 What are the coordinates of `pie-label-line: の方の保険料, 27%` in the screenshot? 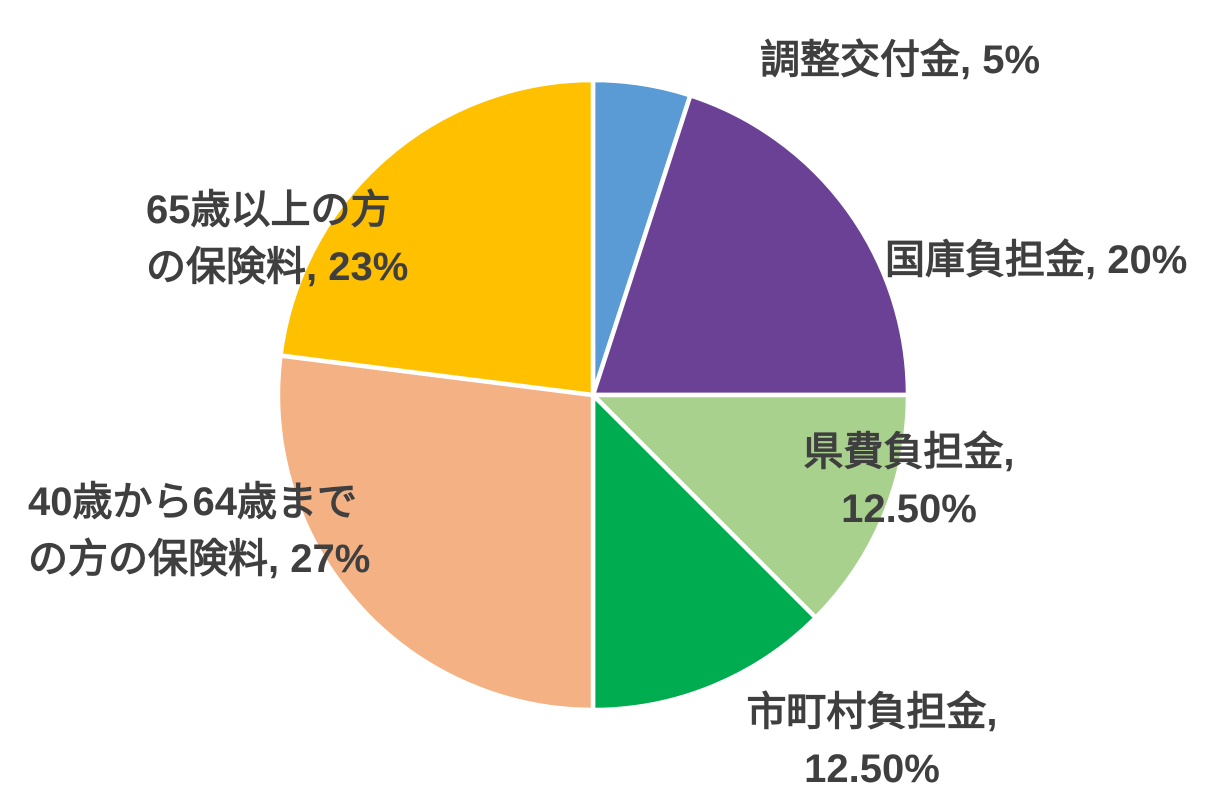 It's located at (199, 559).